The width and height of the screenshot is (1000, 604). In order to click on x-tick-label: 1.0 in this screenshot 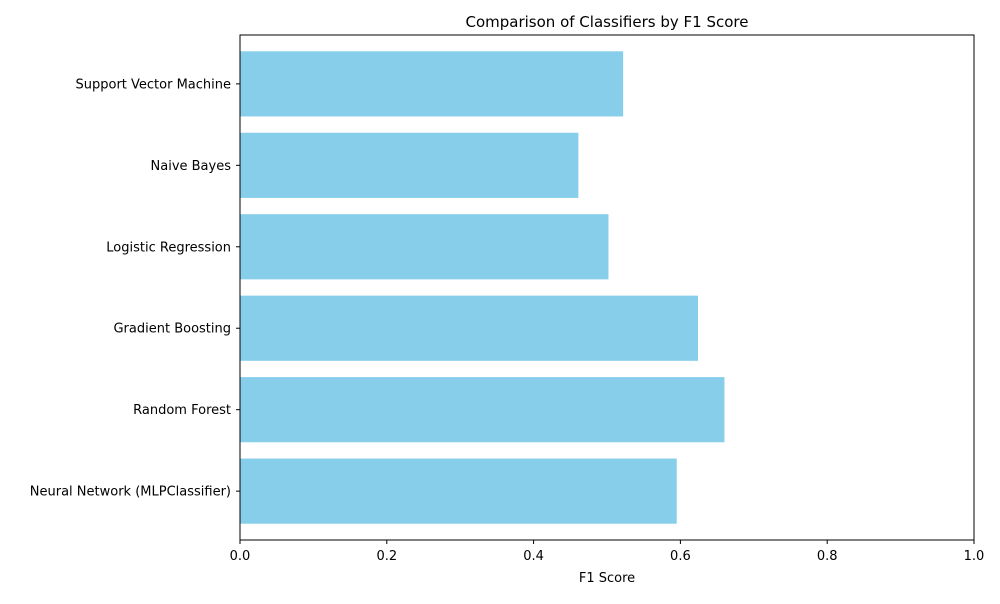, I will do `click(974, 556)`.